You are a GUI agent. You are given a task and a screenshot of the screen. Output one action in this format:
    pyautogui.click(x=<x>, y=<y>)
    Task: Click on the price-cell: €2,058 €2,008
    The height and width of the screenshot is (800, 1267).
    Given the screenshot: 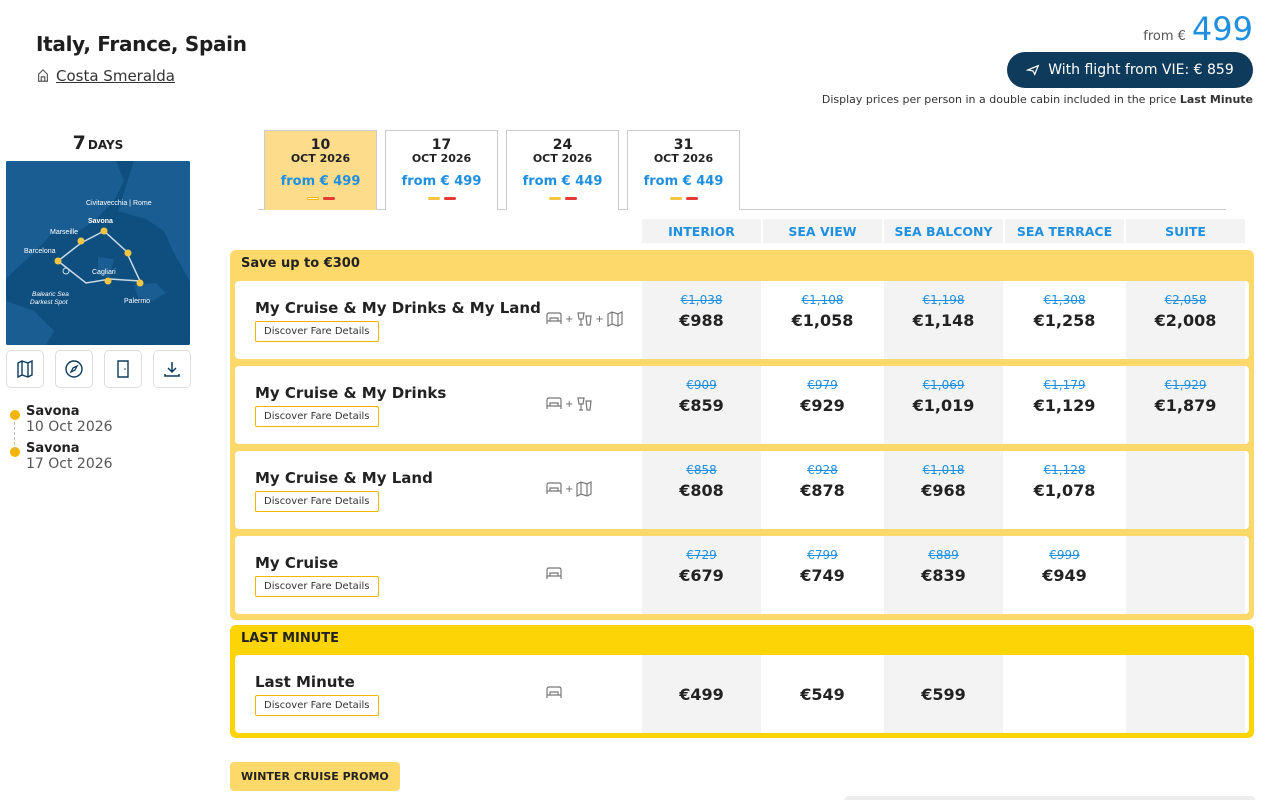 What is the action you would take?
    pyautogui.click(x=1186, y=320)
    